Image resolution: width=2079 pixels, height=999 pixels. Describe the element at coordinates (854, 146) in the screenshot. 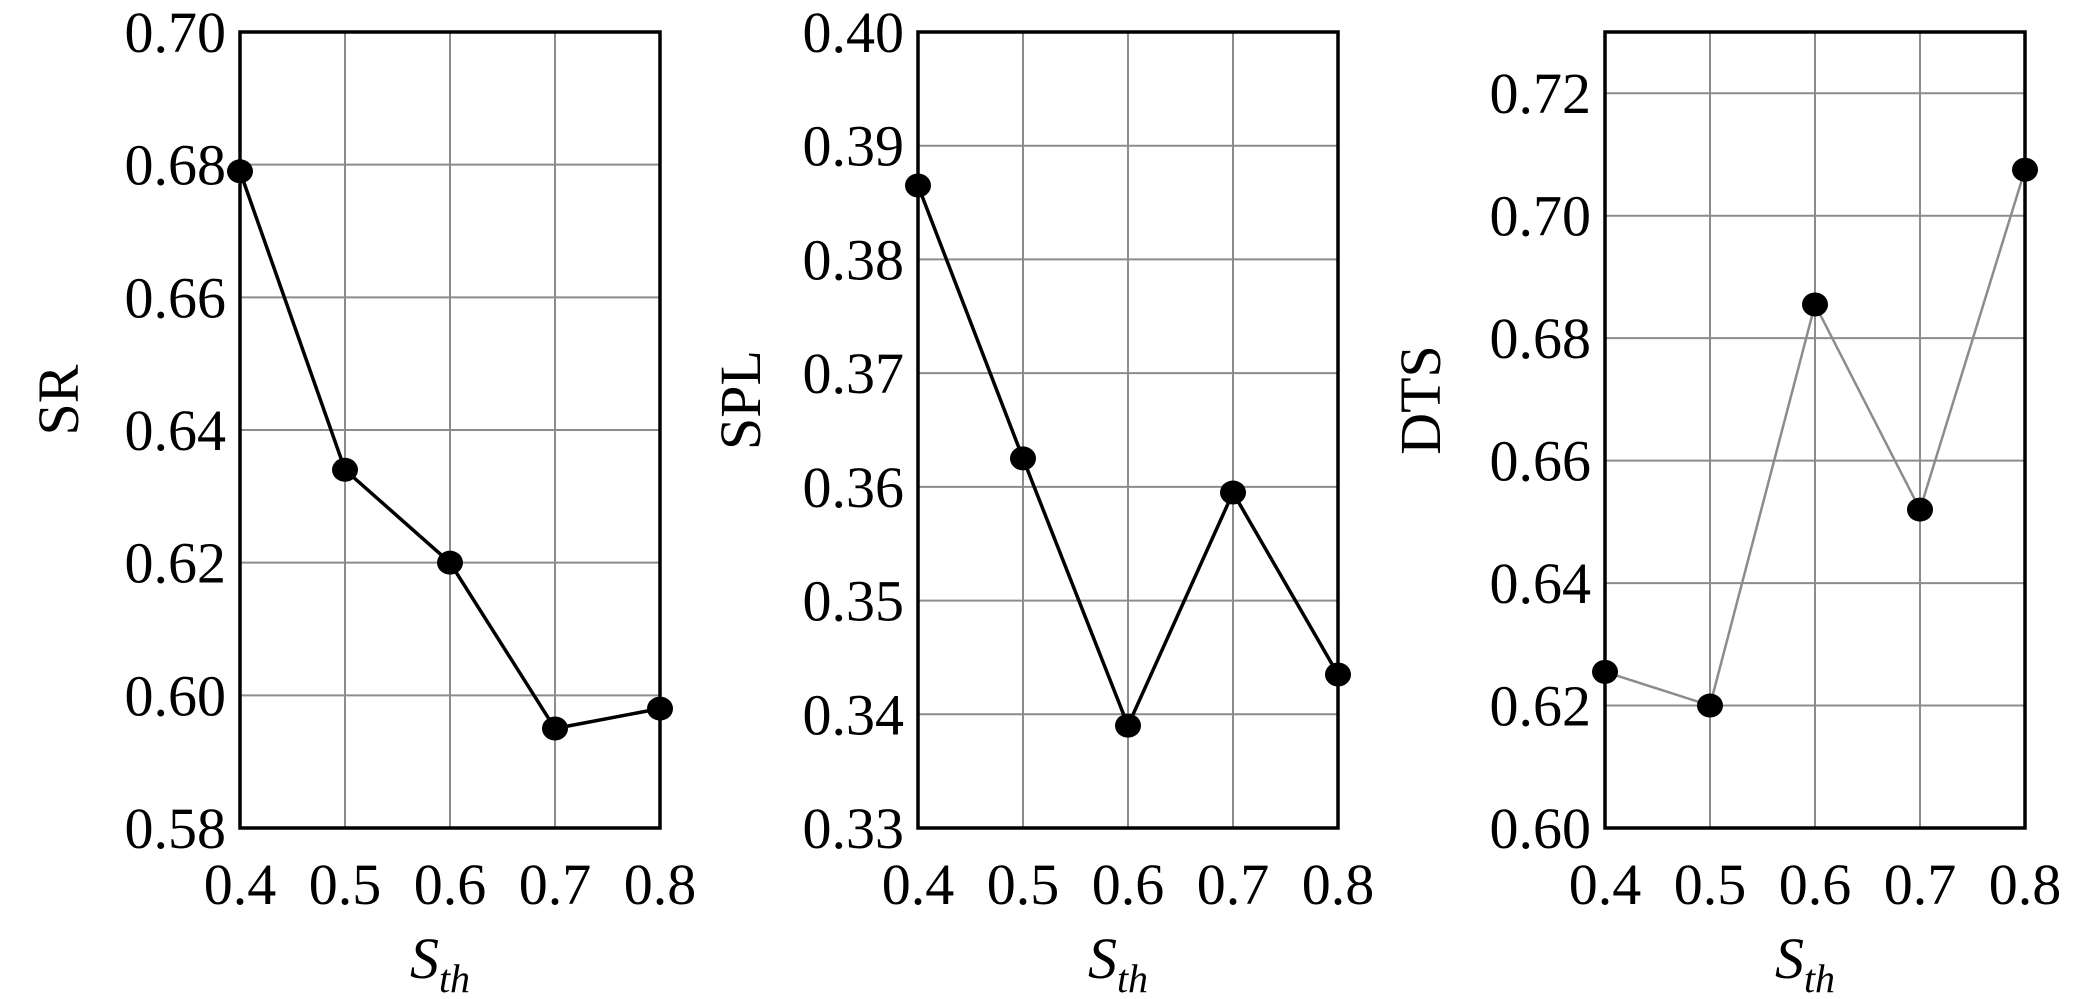

I see `y-tick-label: 0.39` at that location.